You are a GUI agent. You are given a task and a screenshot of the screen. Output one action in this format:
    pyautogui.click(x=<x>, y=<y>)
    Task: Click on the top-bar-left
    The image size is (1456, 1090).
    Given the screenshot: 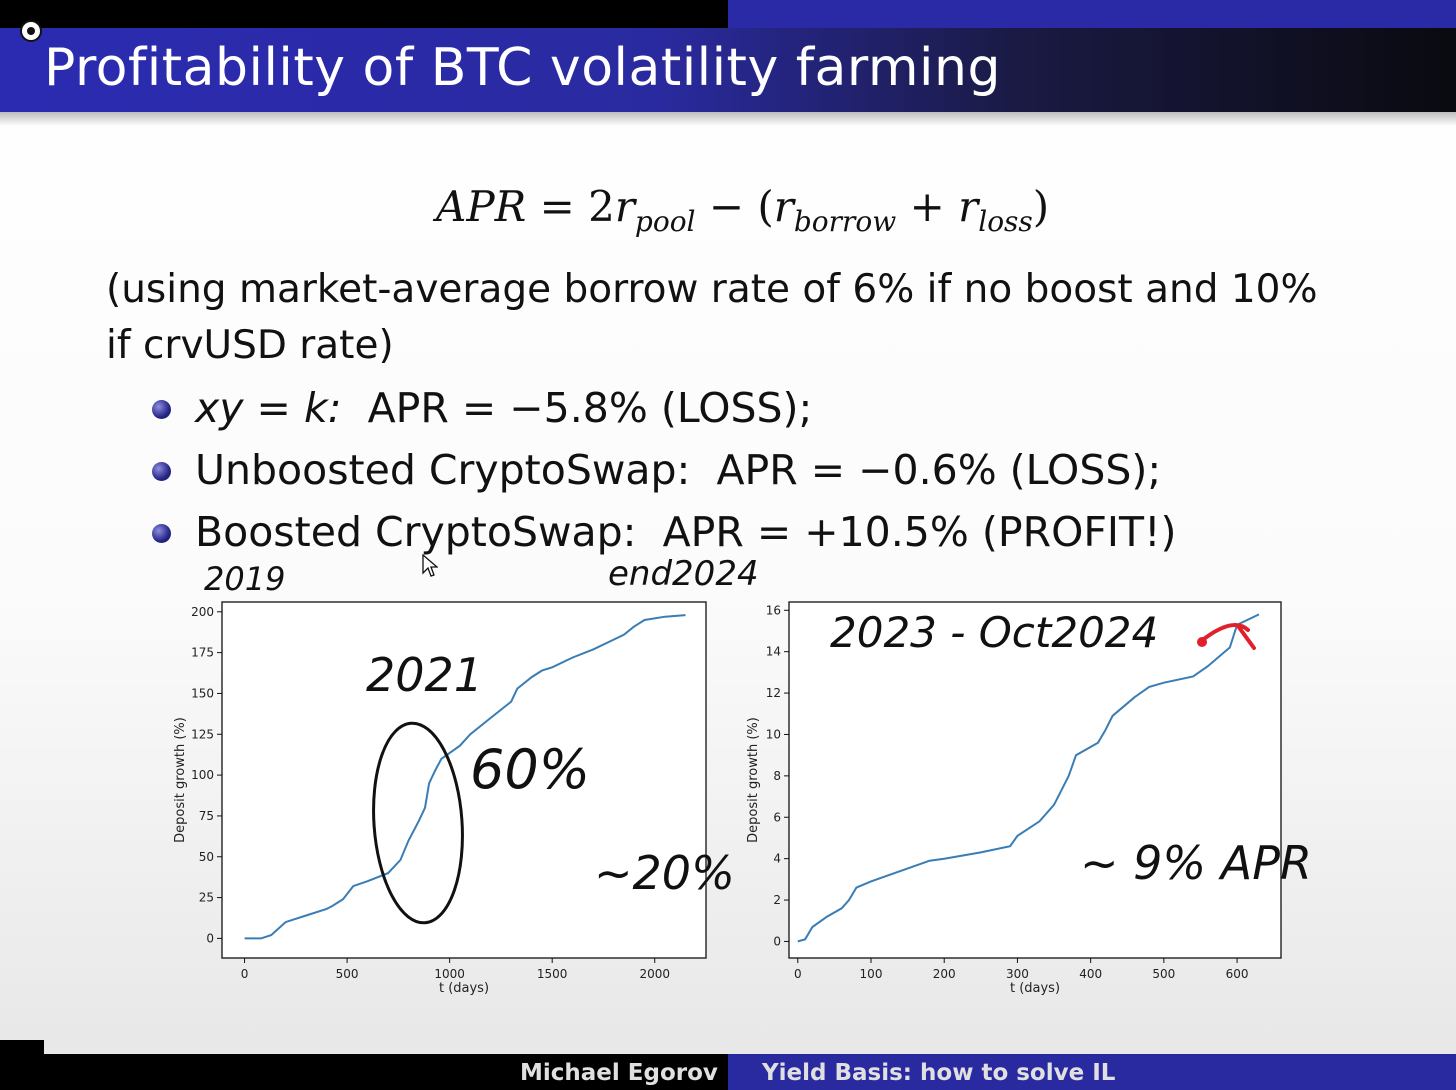 What is the action you would take?
    pyautogui.click(x=364, y=14)
    